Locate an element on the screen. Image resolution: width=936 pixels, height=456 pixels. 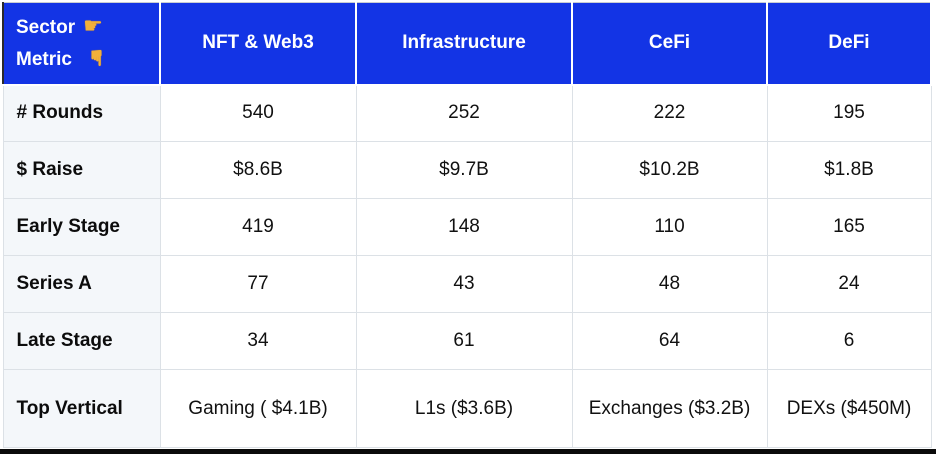
window-bottom-edge is located at coordinates (468, 451).